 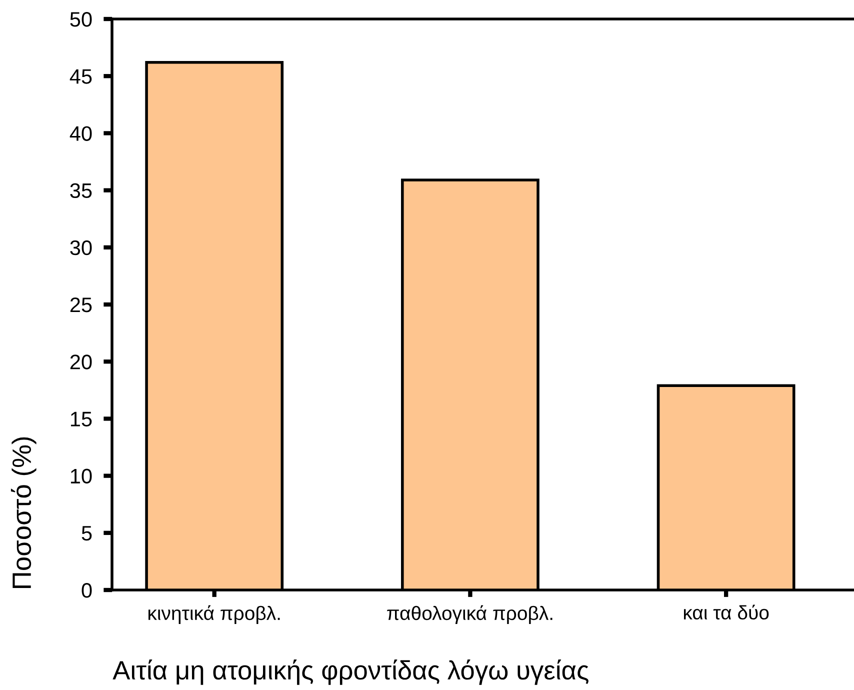 I want to click on x-axis-title: Αιτία μη ατομικής φροντίδας λόγω υγείας, so click(x=350, y=672).